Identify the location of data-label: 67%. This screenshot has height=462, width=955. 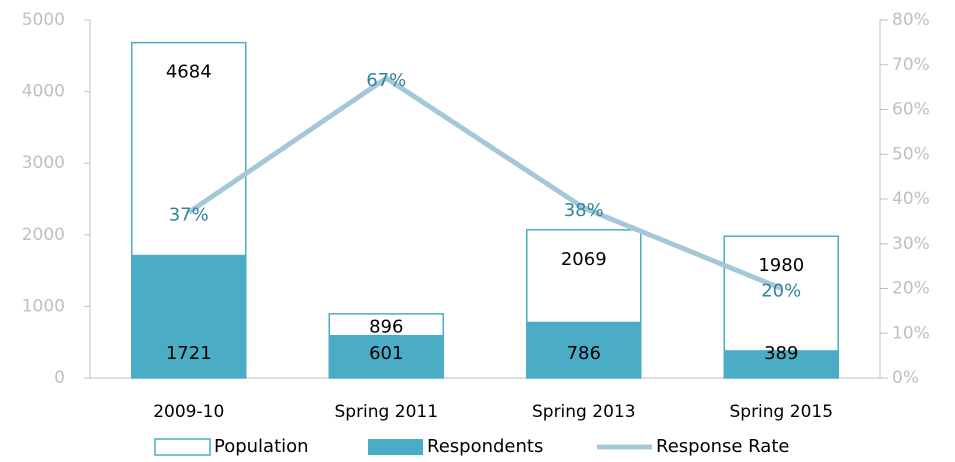
(386, 80).